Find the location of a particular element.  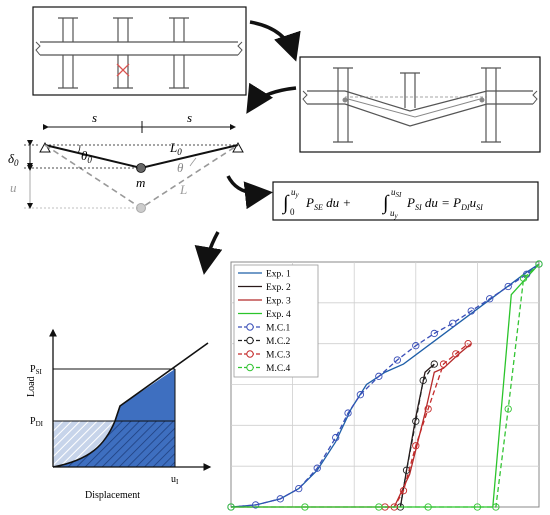

legend-label: M.C.4 is located at coordinates (278, 369).